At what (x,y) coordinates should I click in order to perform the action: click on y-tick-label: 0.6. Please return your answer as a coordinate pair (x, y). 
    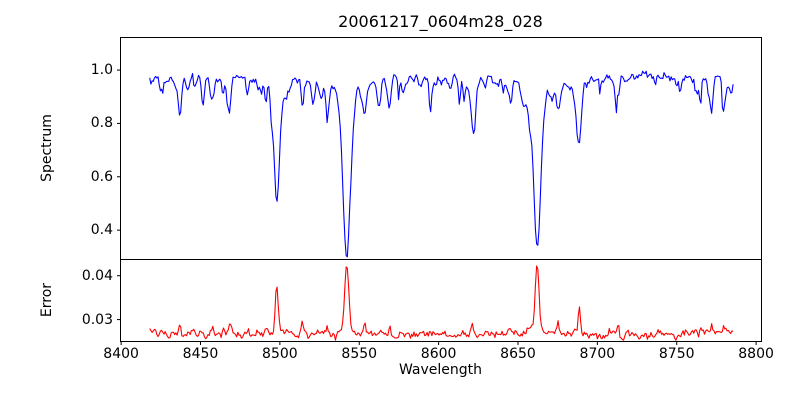
    Looking at the image, I should click on (101, 176).